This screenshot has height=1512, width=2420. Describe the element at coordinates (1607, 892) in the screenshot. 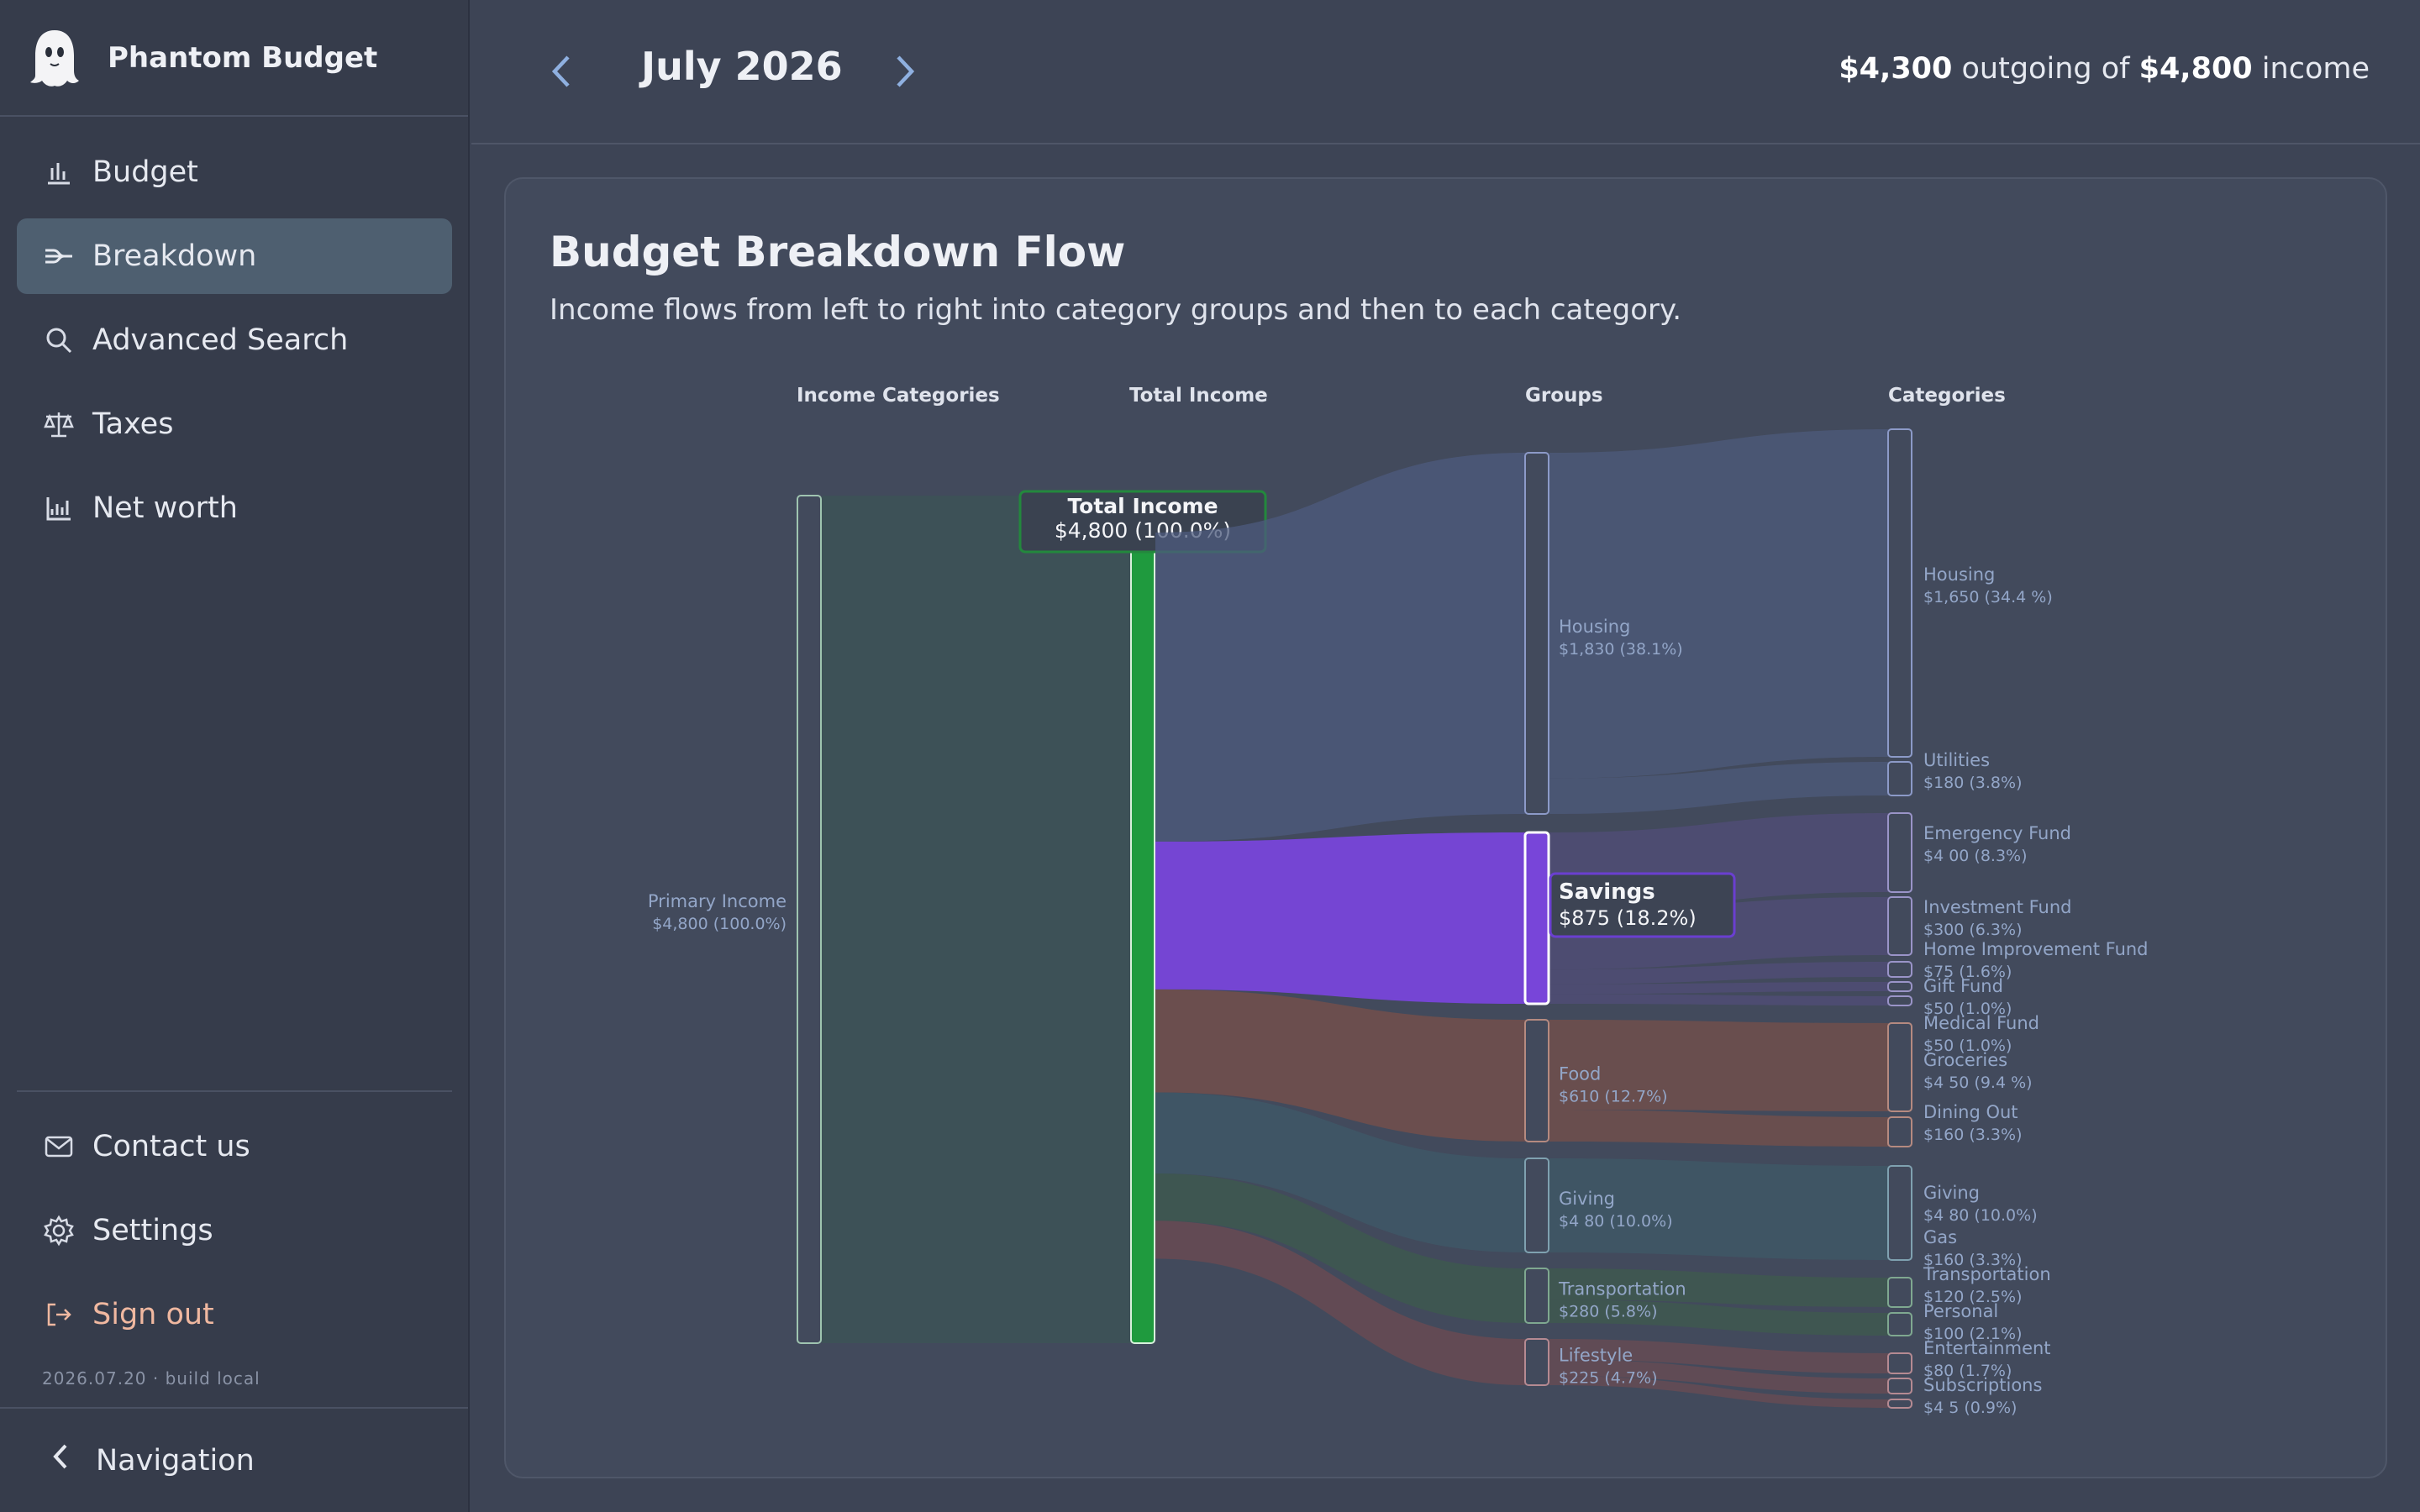

I see `group-tooltip-title: Savings` at that location.